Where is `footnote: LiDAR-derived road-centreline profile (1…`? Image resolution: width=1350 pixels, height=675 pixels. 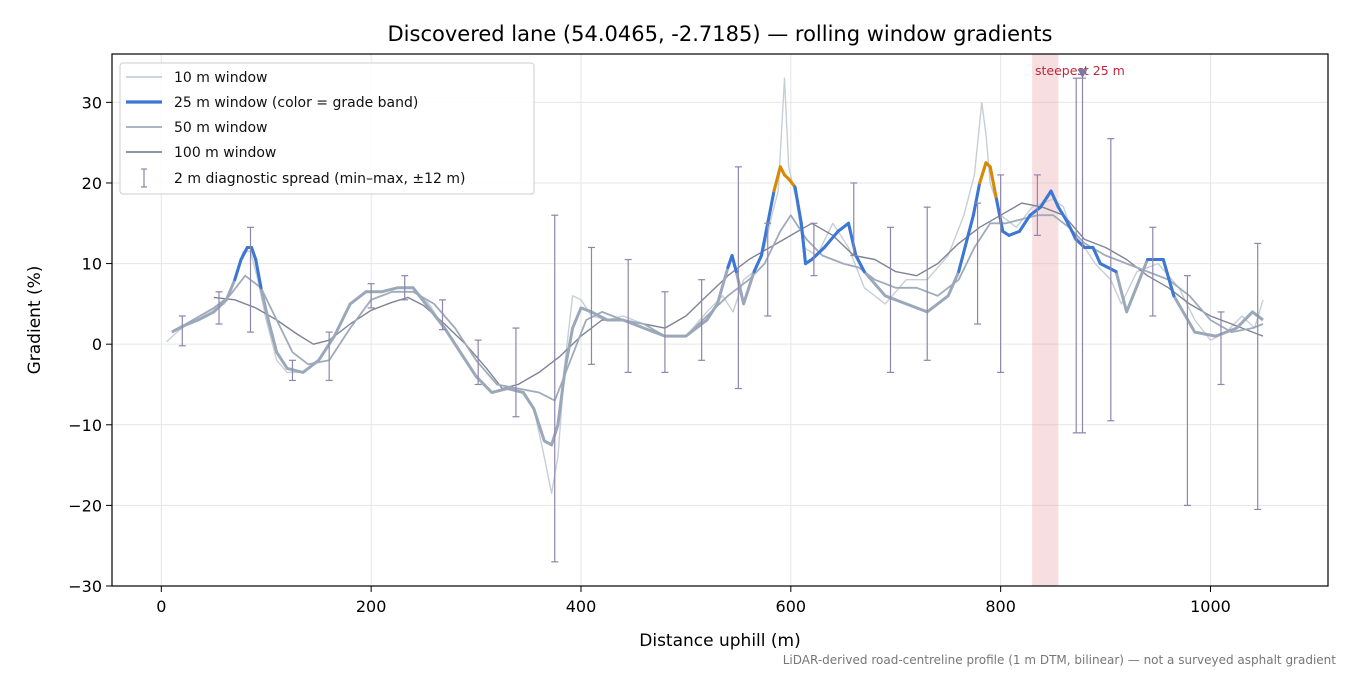 footnote: LiDAR-derived road-centreline profile (1… is located at coordinates (1060, 660).